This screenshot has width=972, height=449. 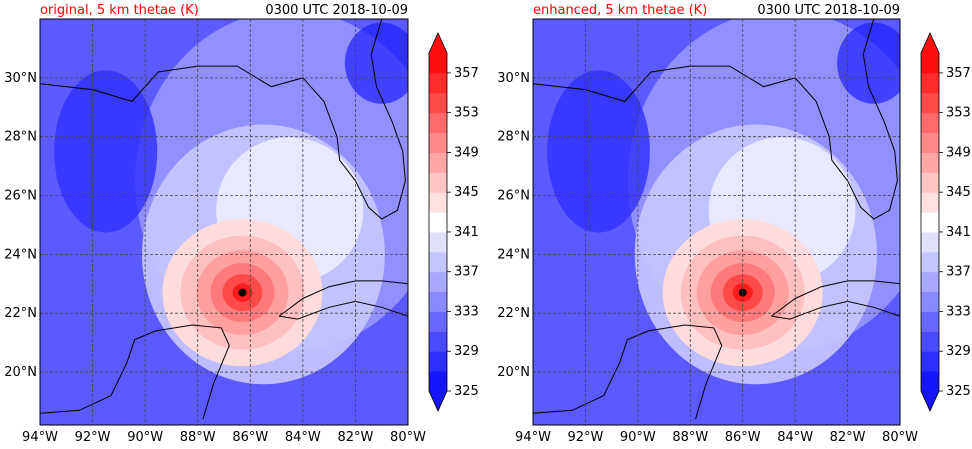 I want to click on y-tick-label: 20°N, so click(x=513, y=372).